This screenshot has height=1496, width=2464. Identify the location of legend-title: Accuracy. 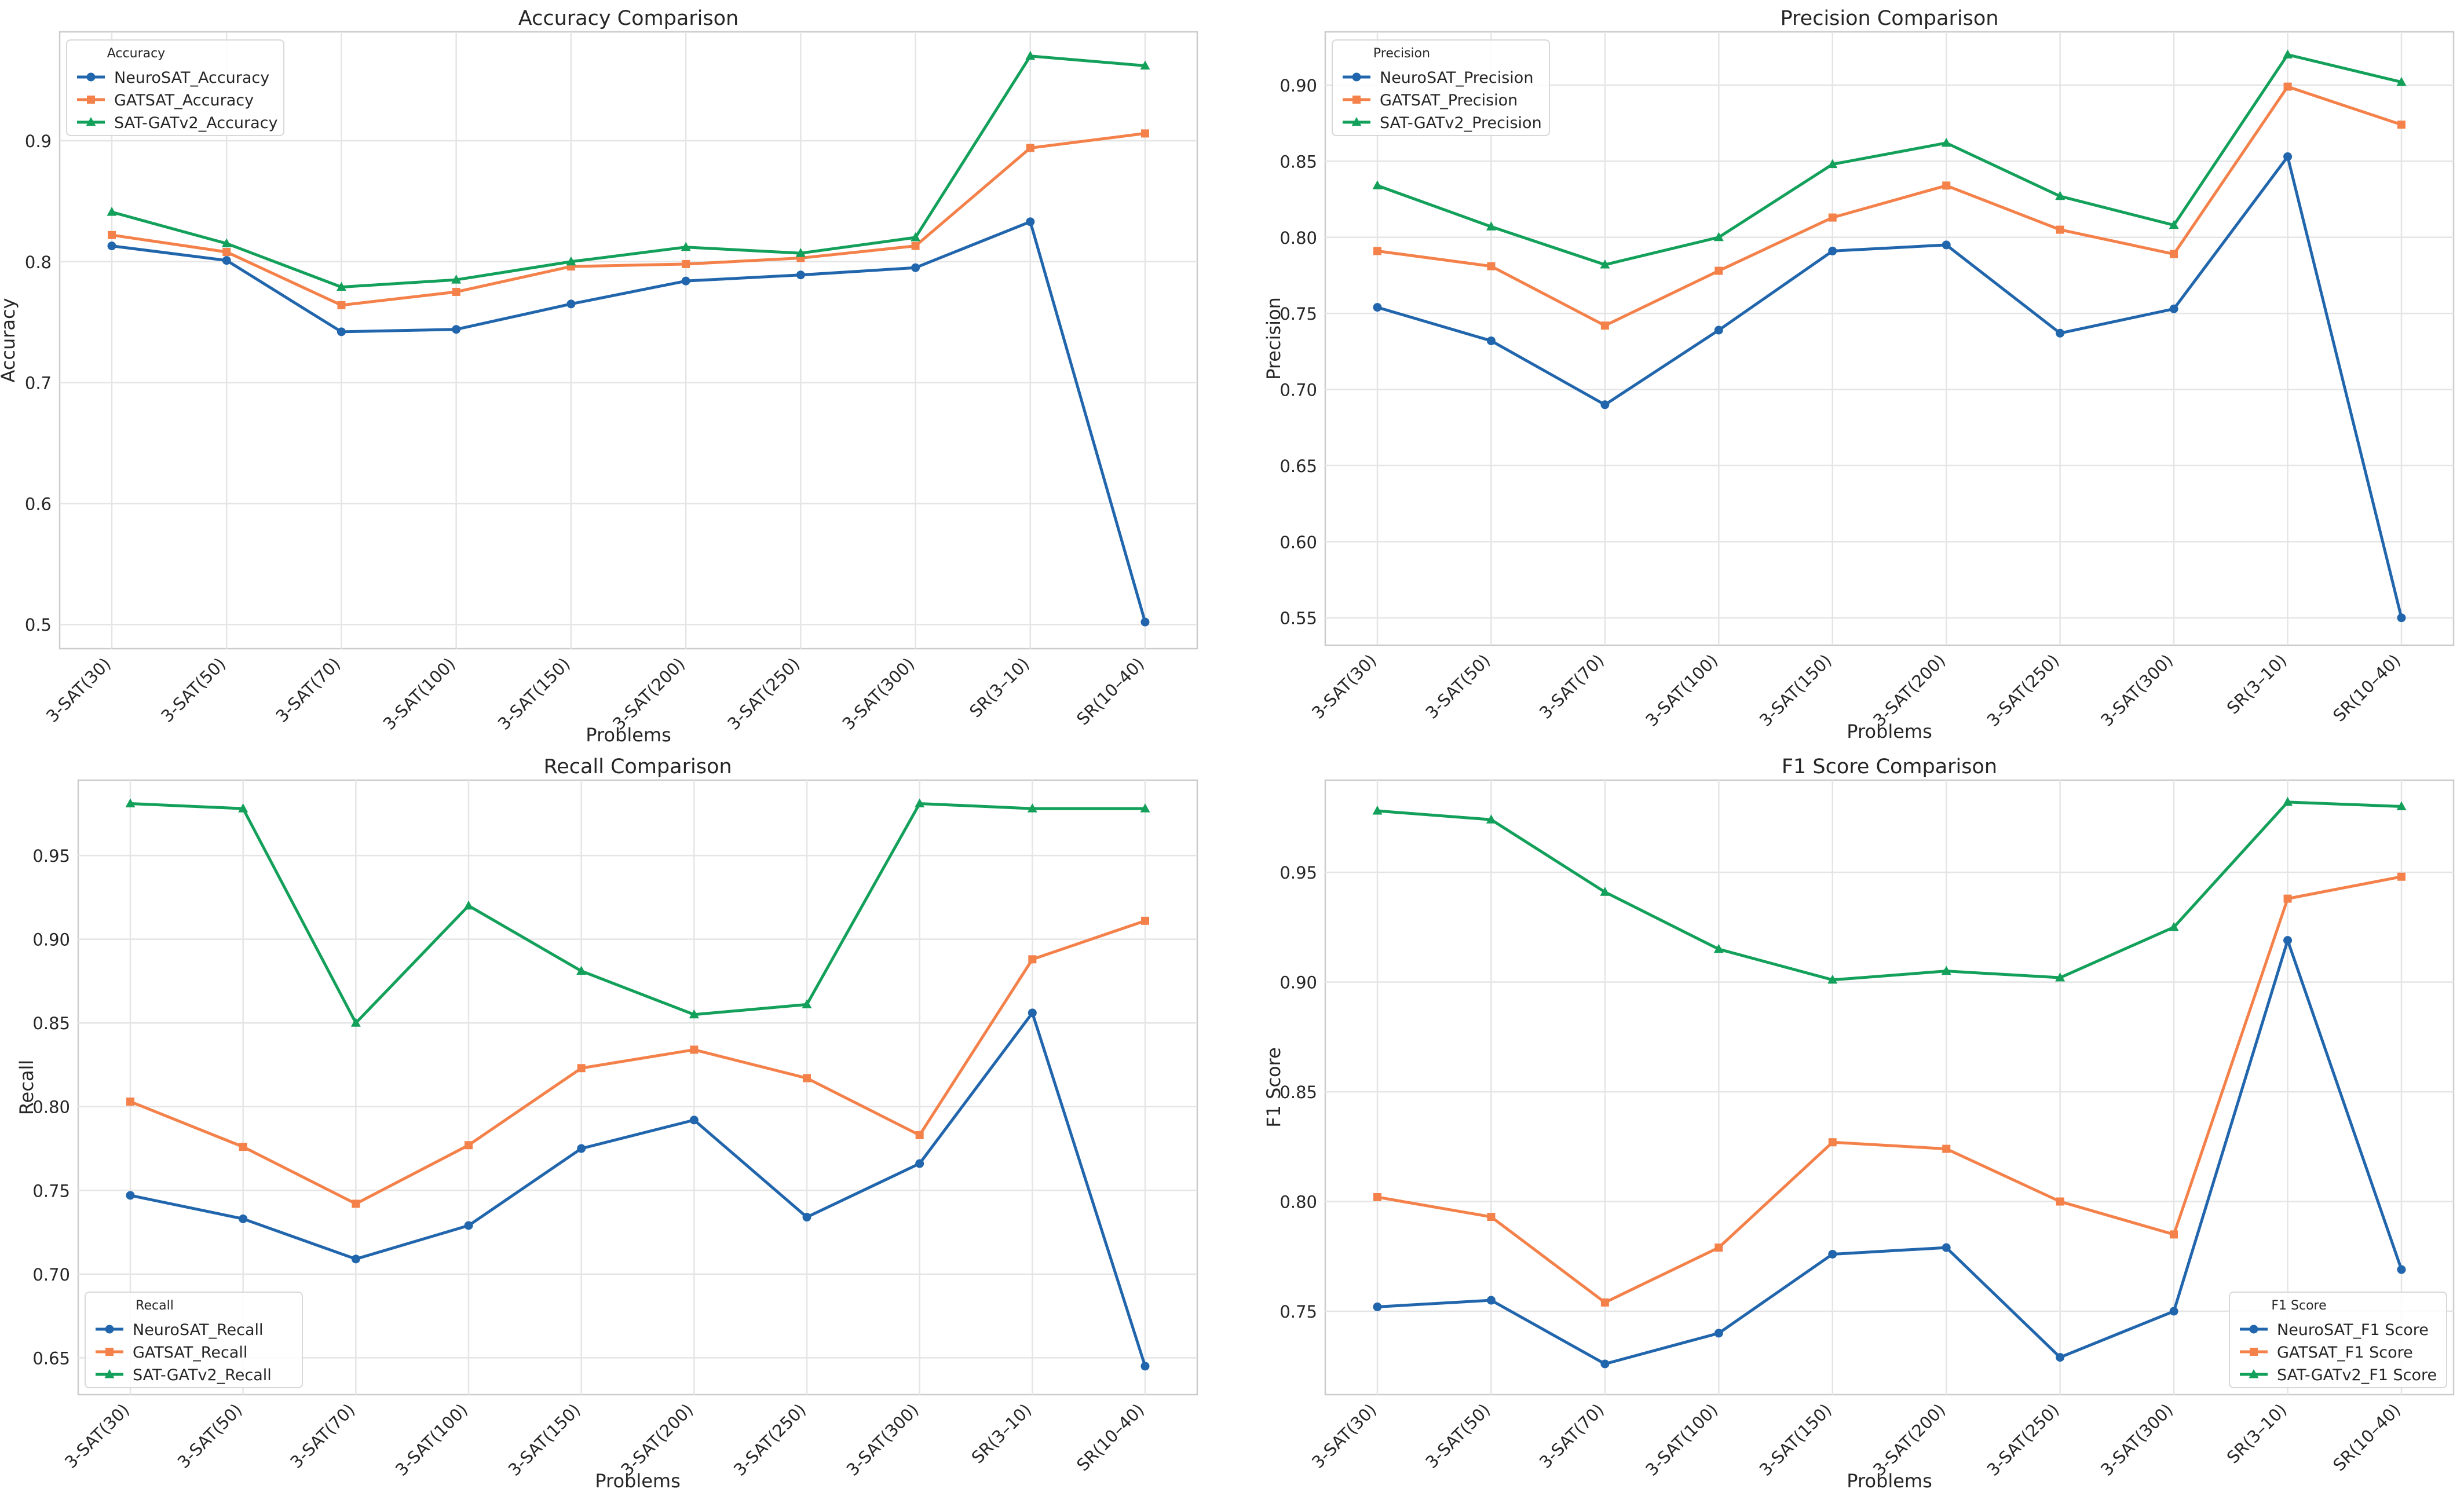
(136, 53).